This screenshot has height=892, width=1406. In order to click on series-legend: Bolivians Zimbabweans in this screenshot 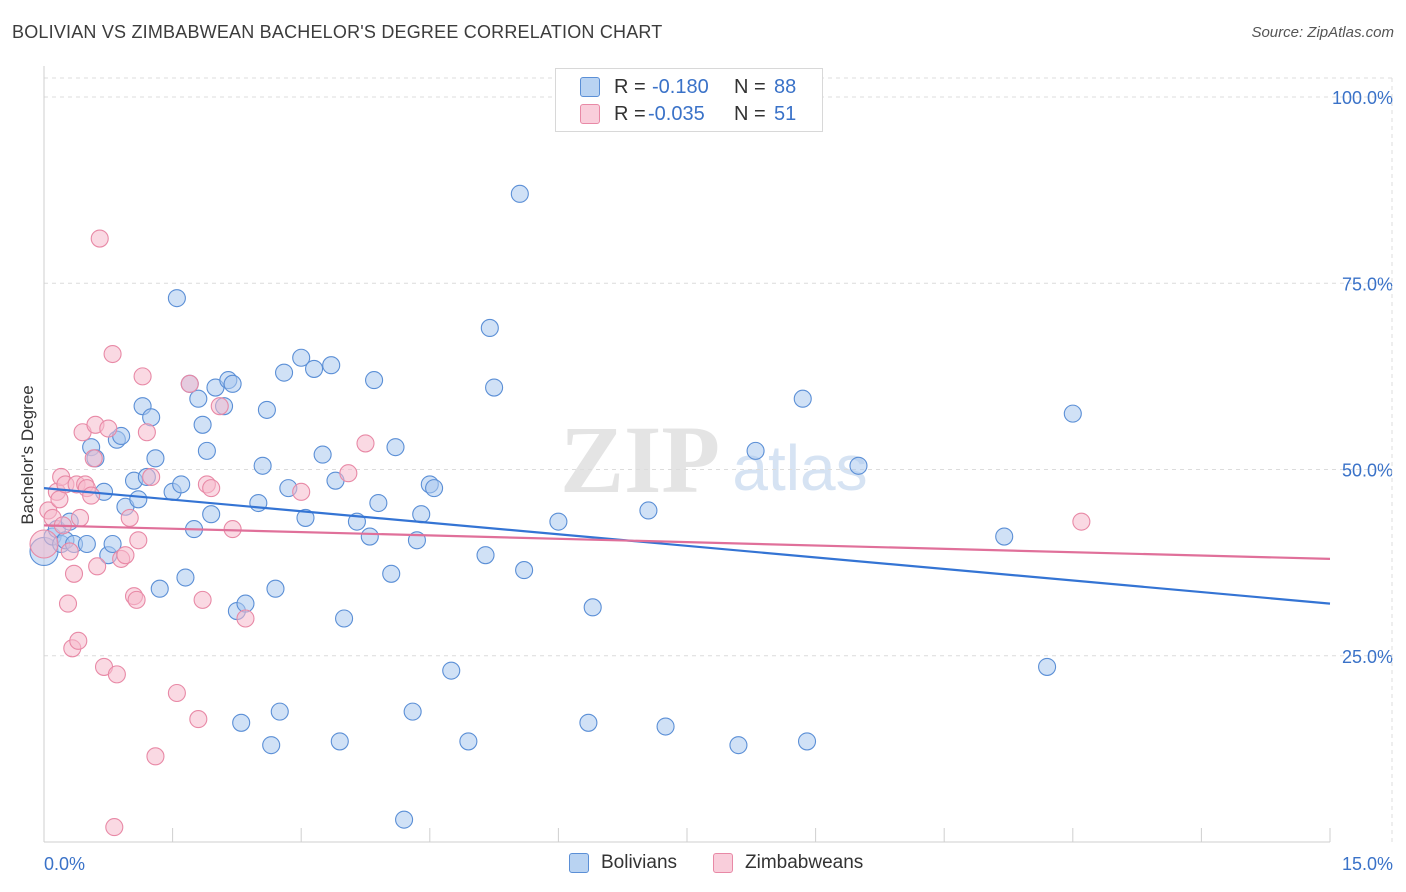, I will do `click(703, 865)`.